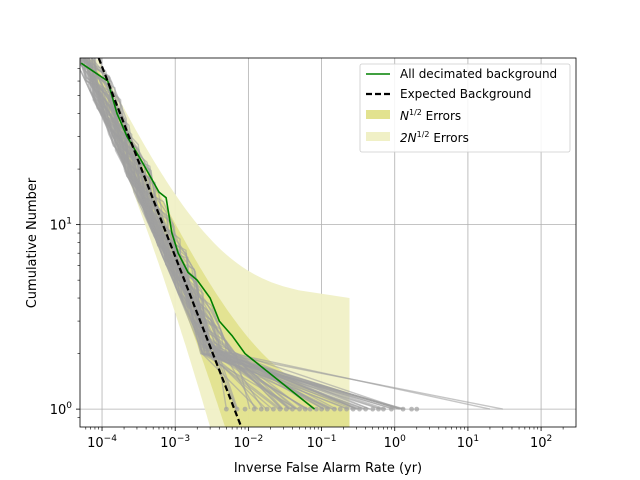  I want to click on legend-box, so click(465, 108).